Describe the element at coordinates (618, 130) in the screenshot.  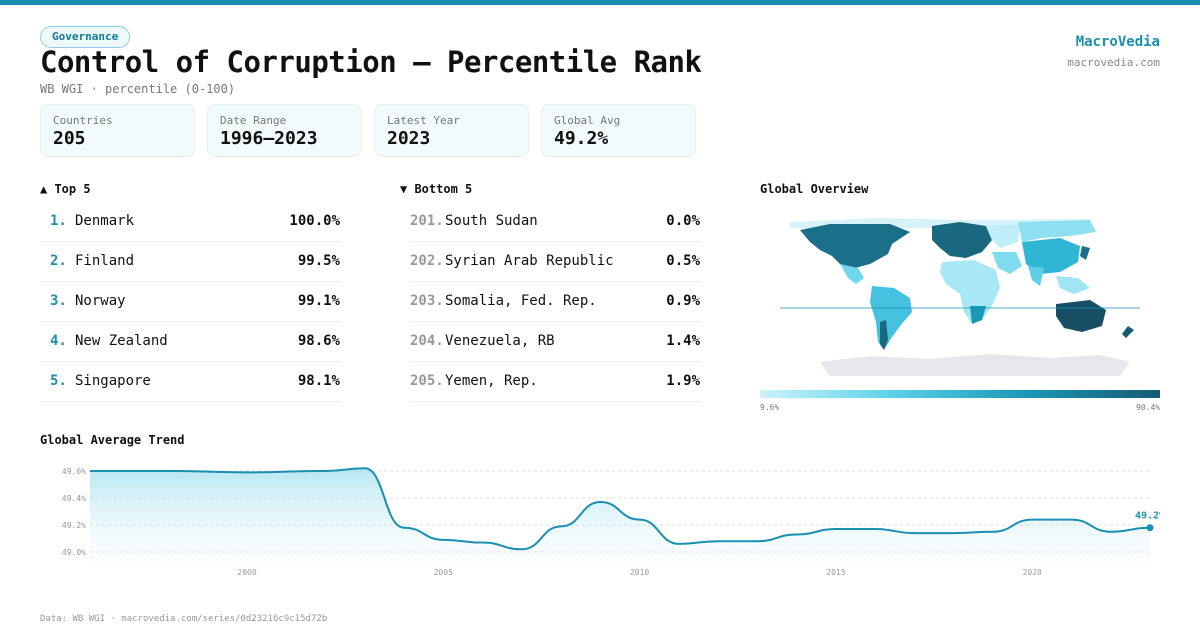
I see `stat-card-global-avg: Global Avg 49.2%` at that location.